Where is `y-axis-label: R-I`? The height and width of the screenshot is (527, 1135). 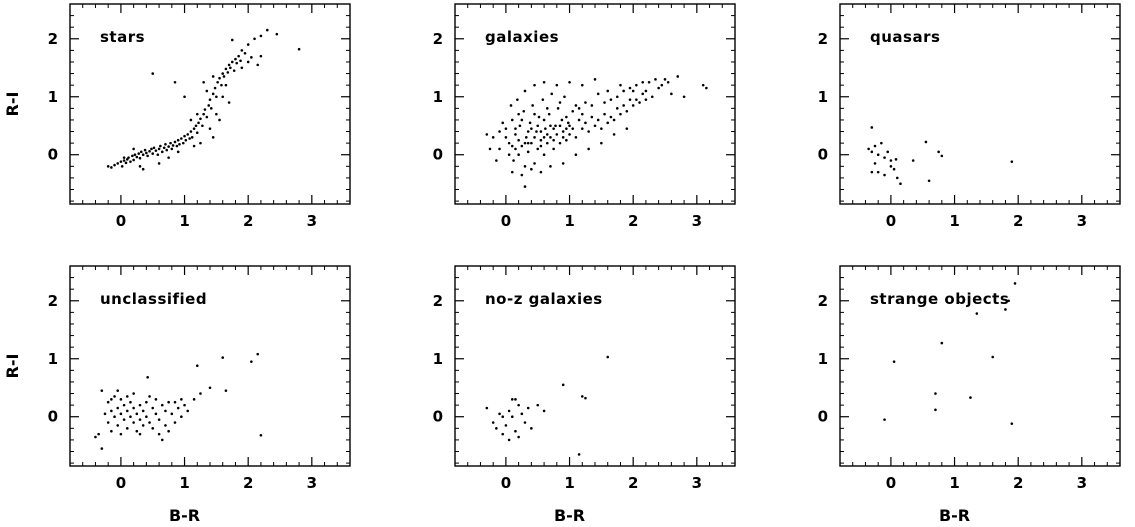
y-axis-label: R-I is located at coordinates (12, 366).